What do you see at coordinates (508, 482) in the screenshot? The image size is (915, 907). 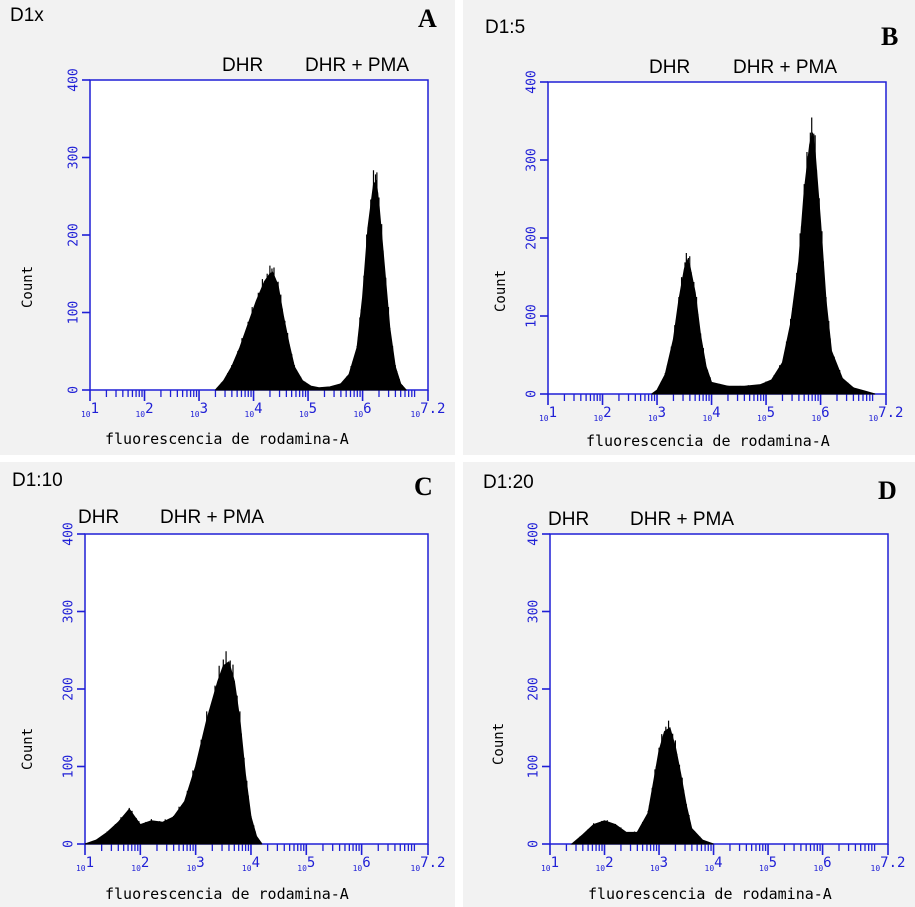 I see `sample-label: D1:20` at bounding box center [508, 482].